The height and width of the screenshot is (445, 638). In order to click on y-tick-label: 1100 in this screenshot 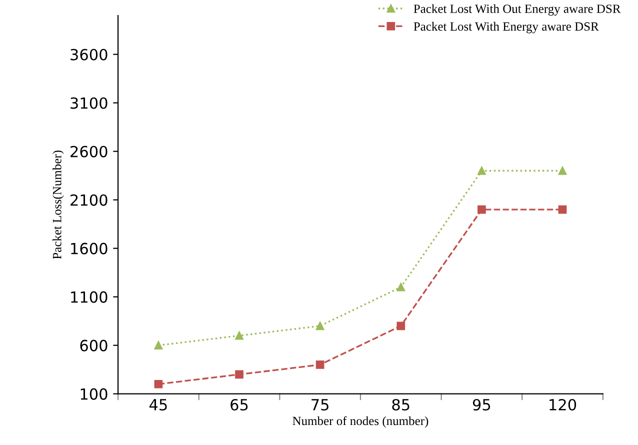, I will do `click(89, 297)`.